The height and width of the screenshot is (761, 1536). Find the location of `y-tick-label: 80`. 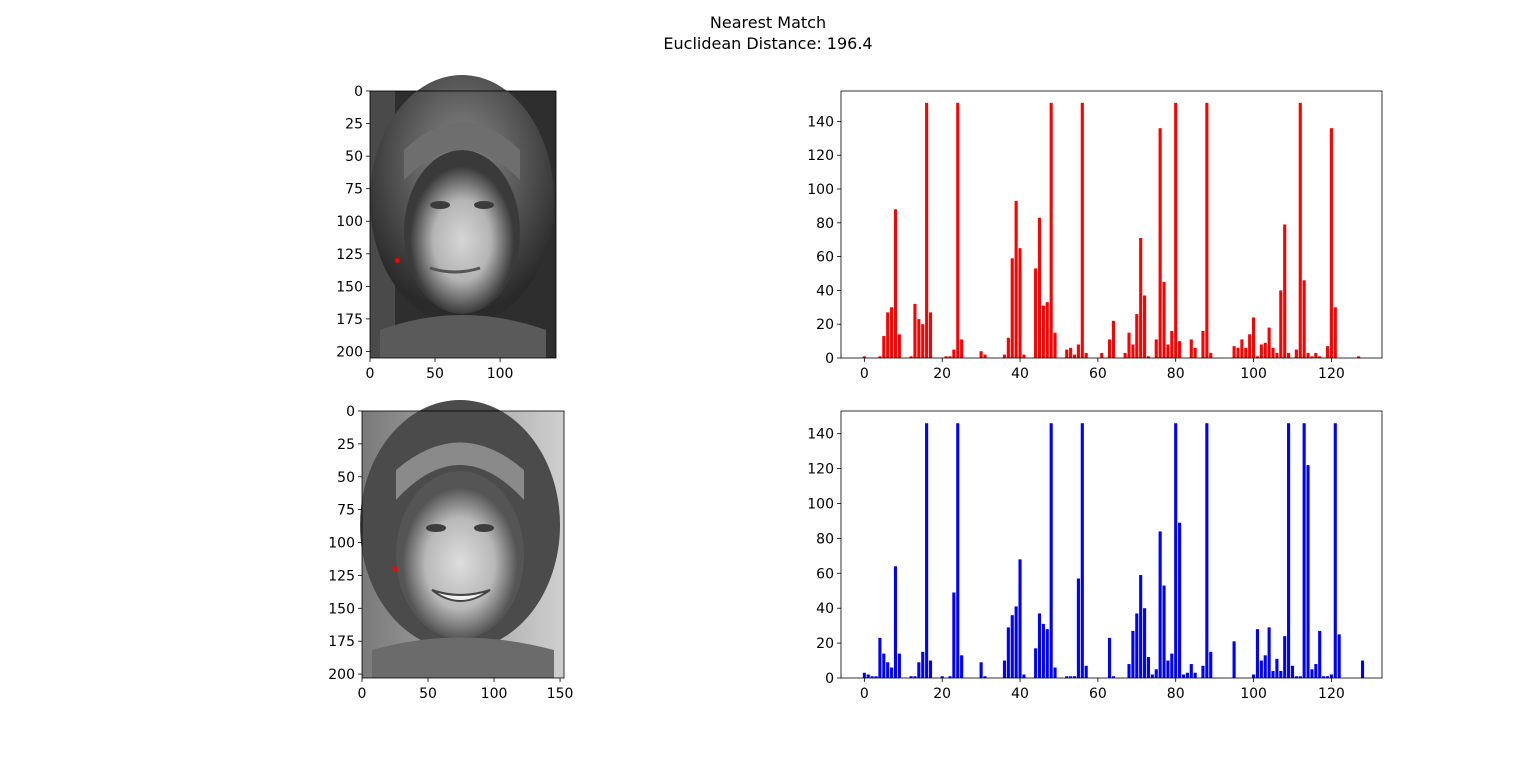

y-tick-label: 80 is located at coordinates (825, 224).